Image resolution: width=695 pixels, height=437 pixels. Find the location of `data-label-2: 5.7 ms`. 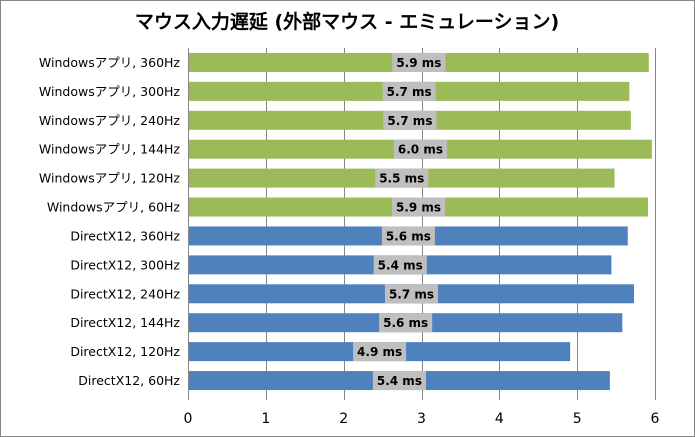

data-label-2: 5.7 ms is located at coordinates (409, 121).